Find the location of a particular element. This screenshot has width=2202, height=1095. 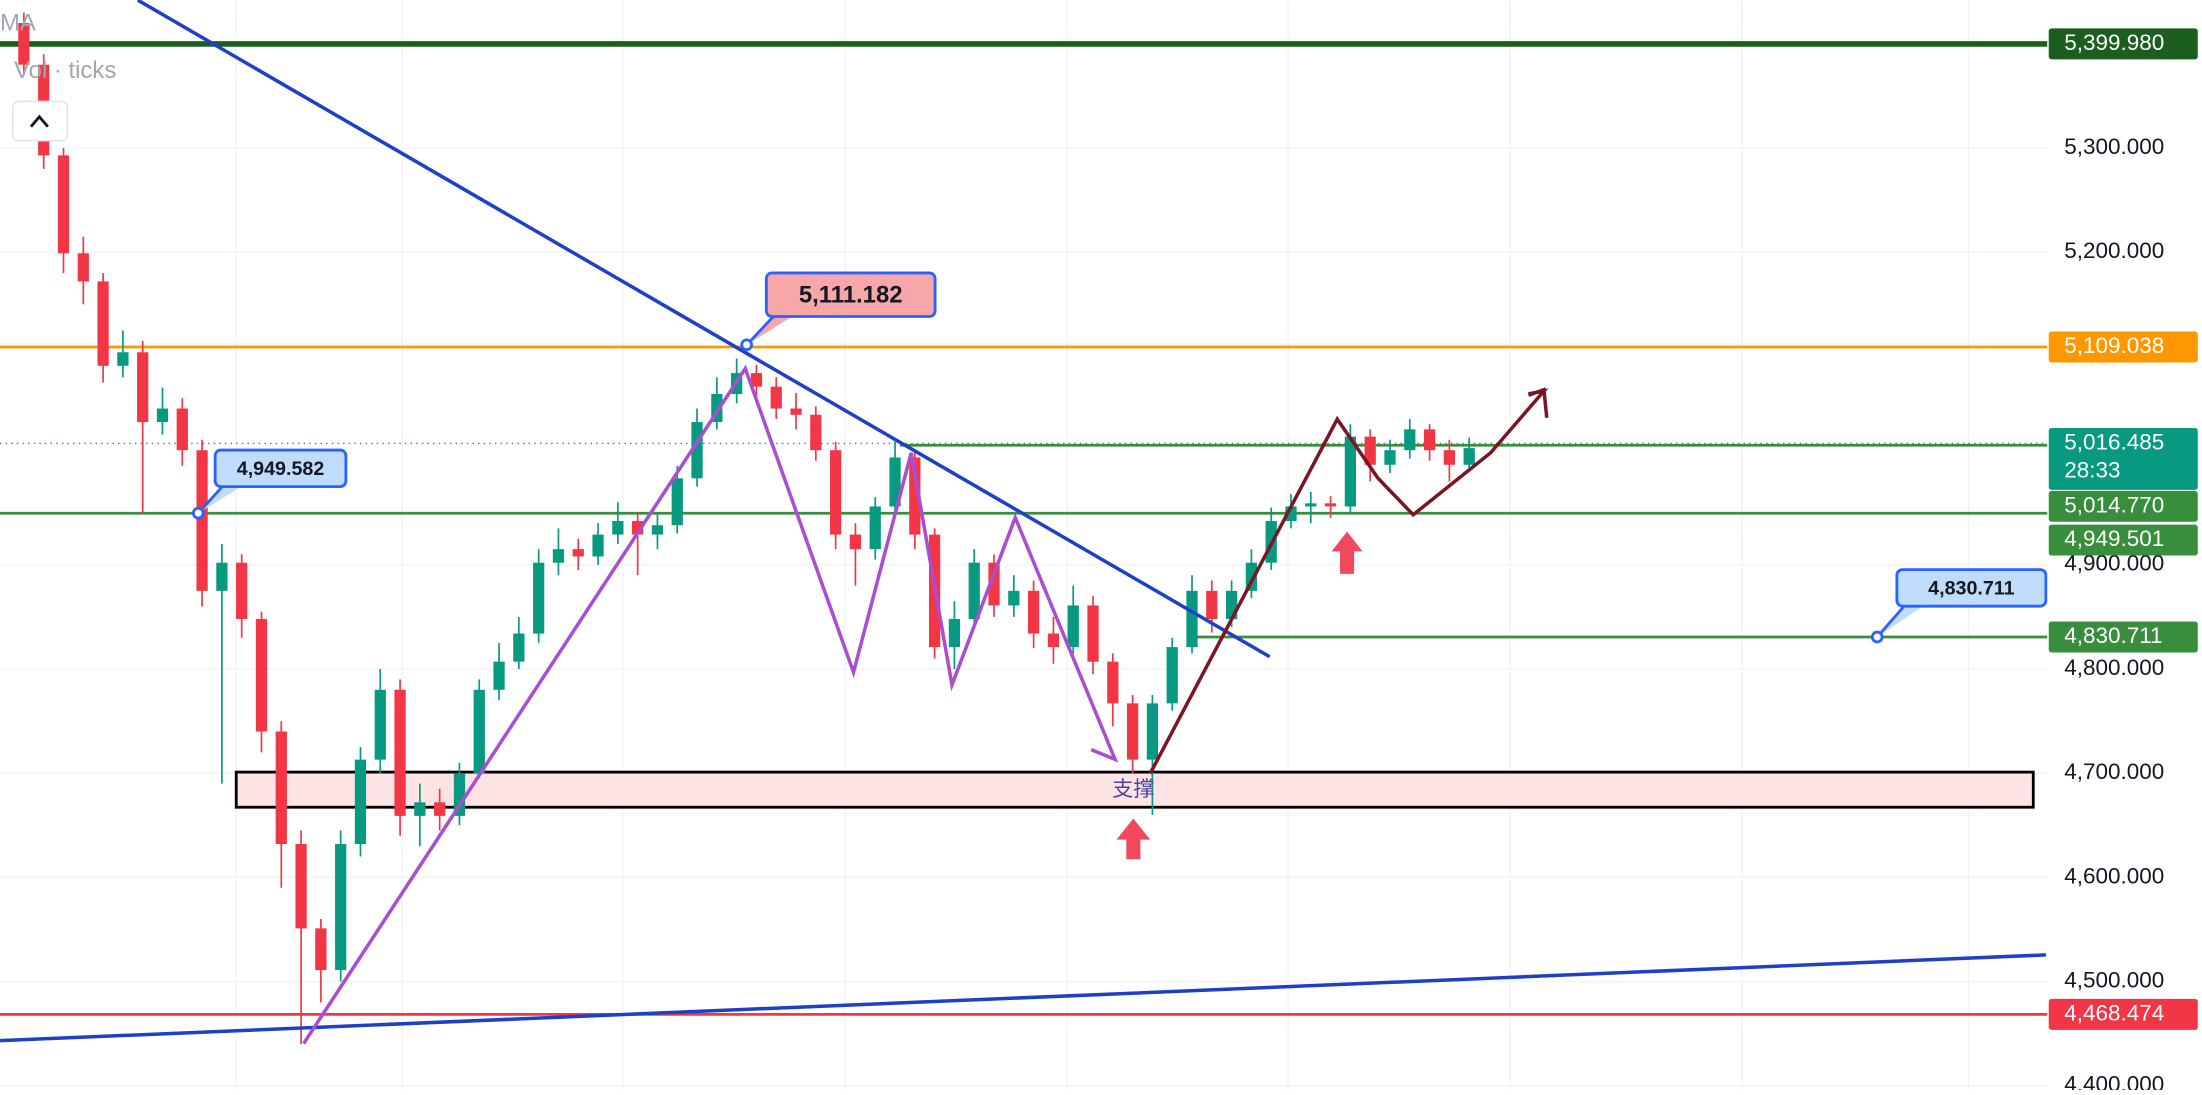

callout-label: 5,111.182 is located at coordinates (851, 294).